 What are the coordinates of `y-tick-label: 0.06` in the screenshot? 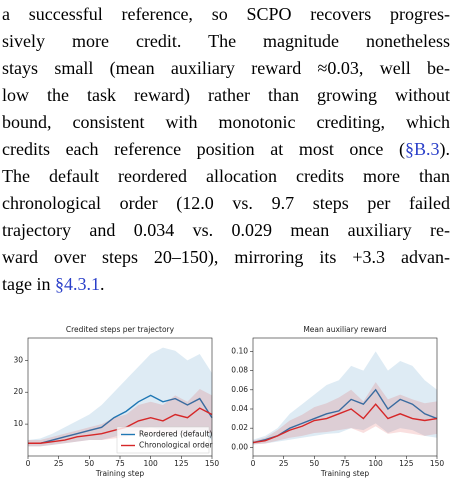 It's located at (239, 389).